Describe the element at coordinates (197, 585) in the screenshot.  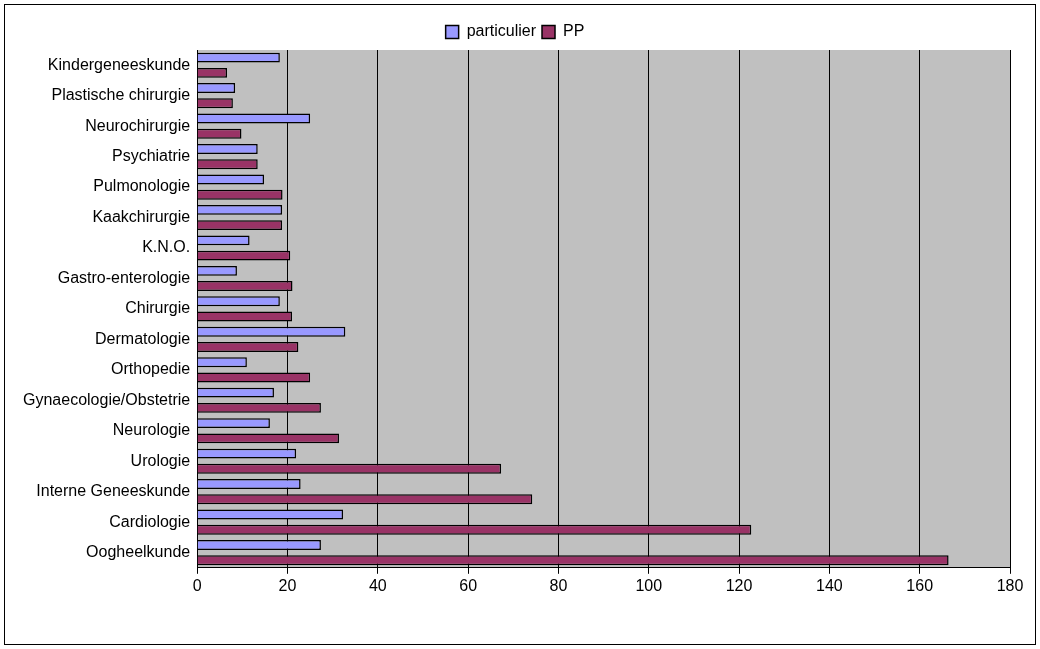
I see `x-tick-label: 0` at that location.